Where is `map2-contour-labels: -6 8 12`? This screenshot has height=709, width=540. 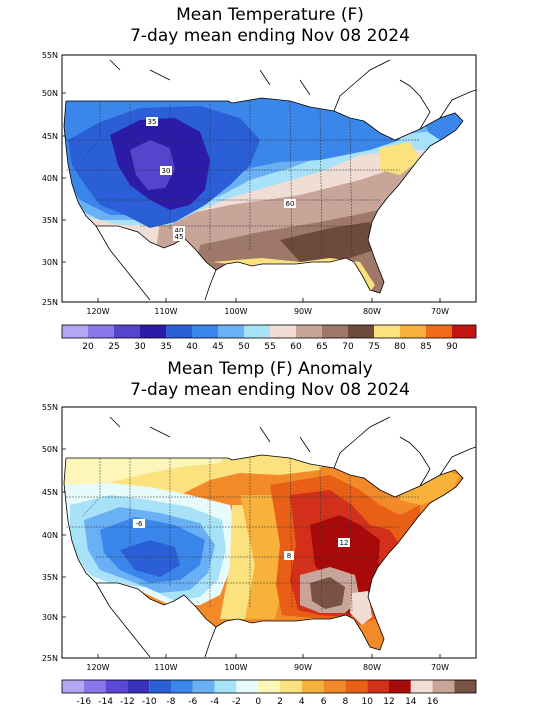 map2-contour-labels: -6 8 12 is located at coordinates (241, 539).